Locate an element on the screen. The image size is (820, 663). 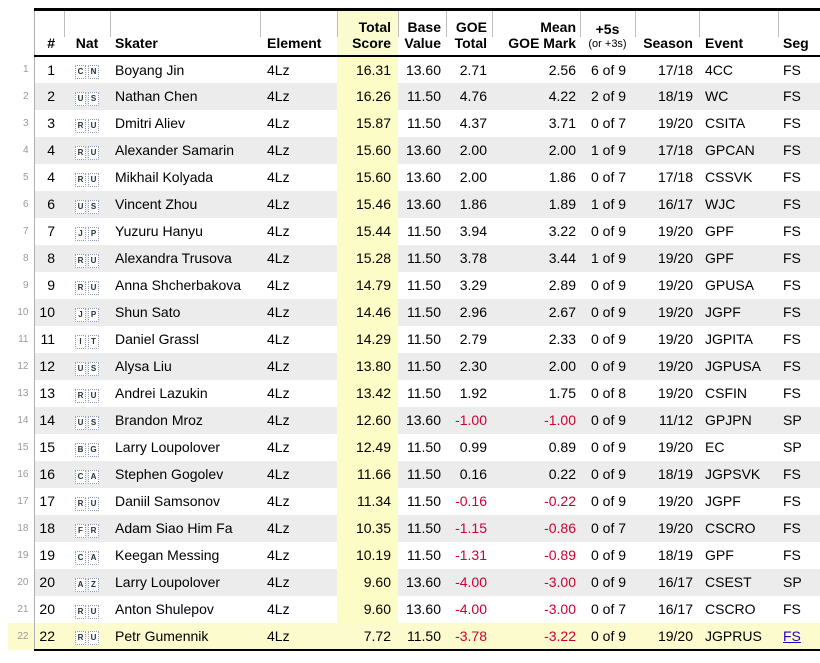
rank-cell: 12 is located at coordinates (49, 366).